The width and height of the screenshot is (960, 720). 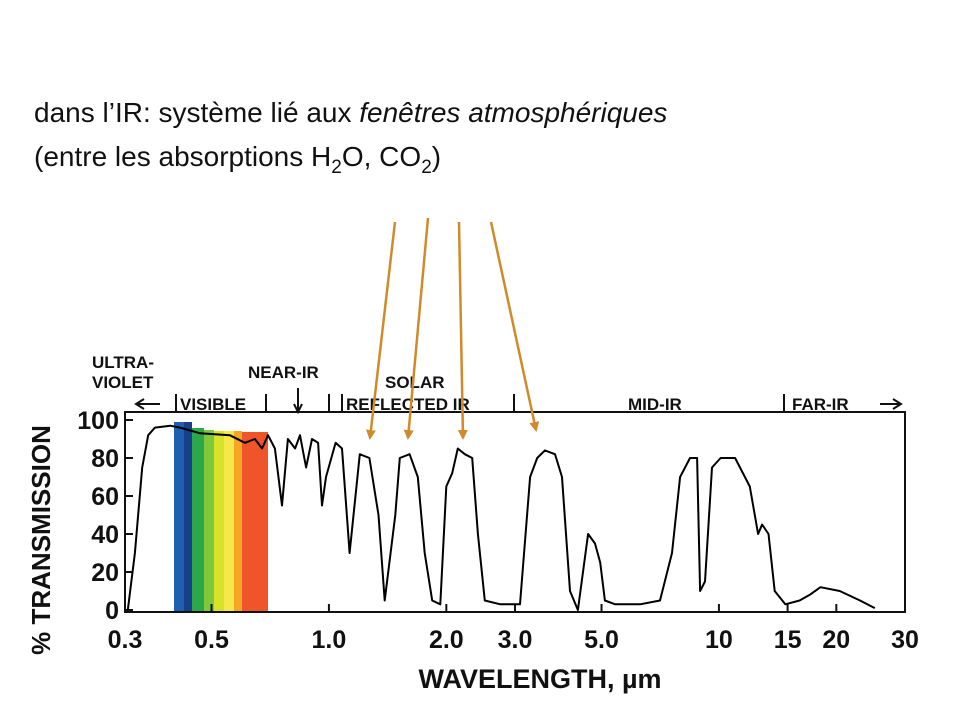 What do you see at coordinates (719, 640) in the screenshot?
I see `x-tick-label: 10` at bounding box center [719, 640].